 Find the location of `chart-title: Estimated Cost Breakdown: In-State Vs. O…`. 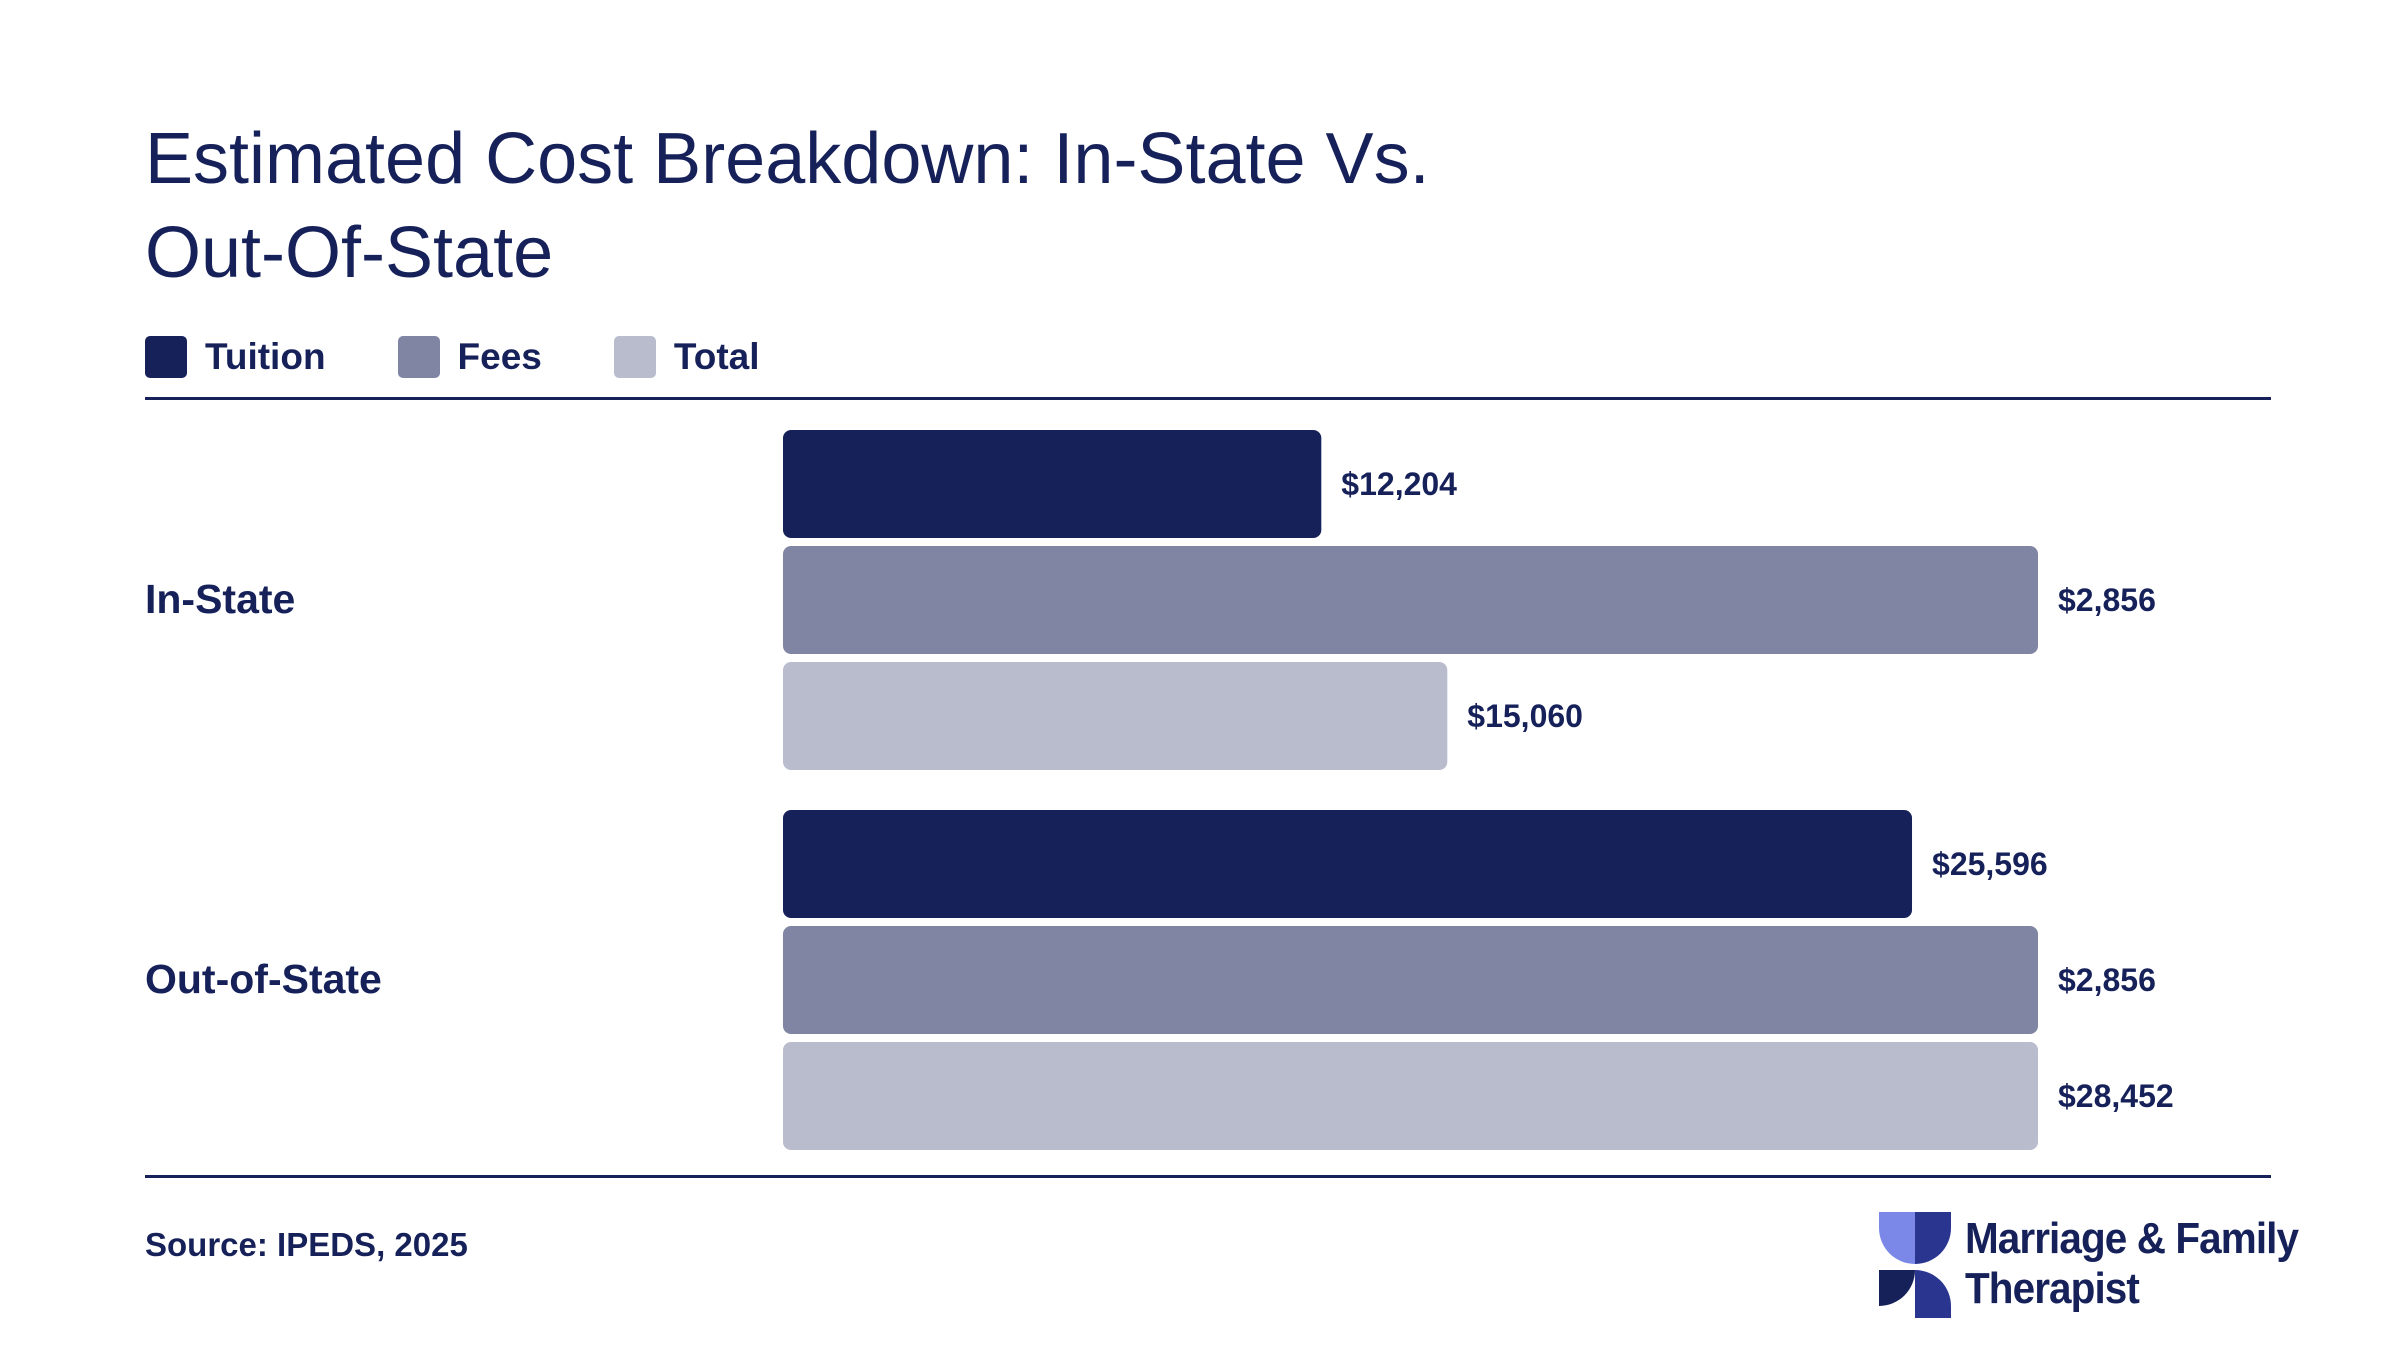

chart-title: Estimated Cost Breakdown: In-State Vs. O… is located at coordinates (895, 206).